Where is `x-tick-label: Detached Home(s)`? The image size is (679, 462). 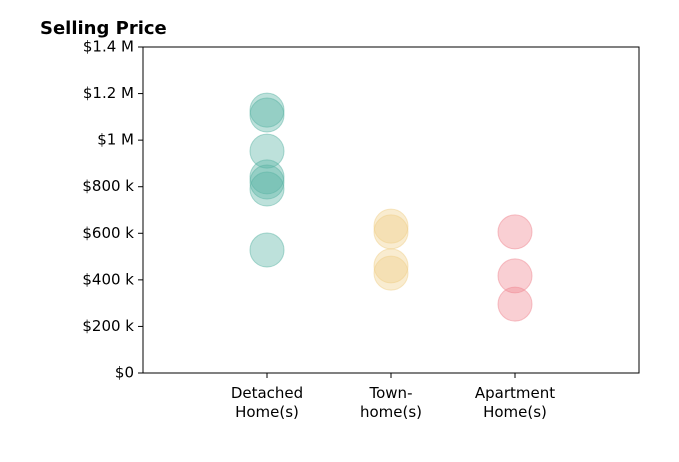
x-tick-label: Detached Home(s) is located at coordinates (267, 402).